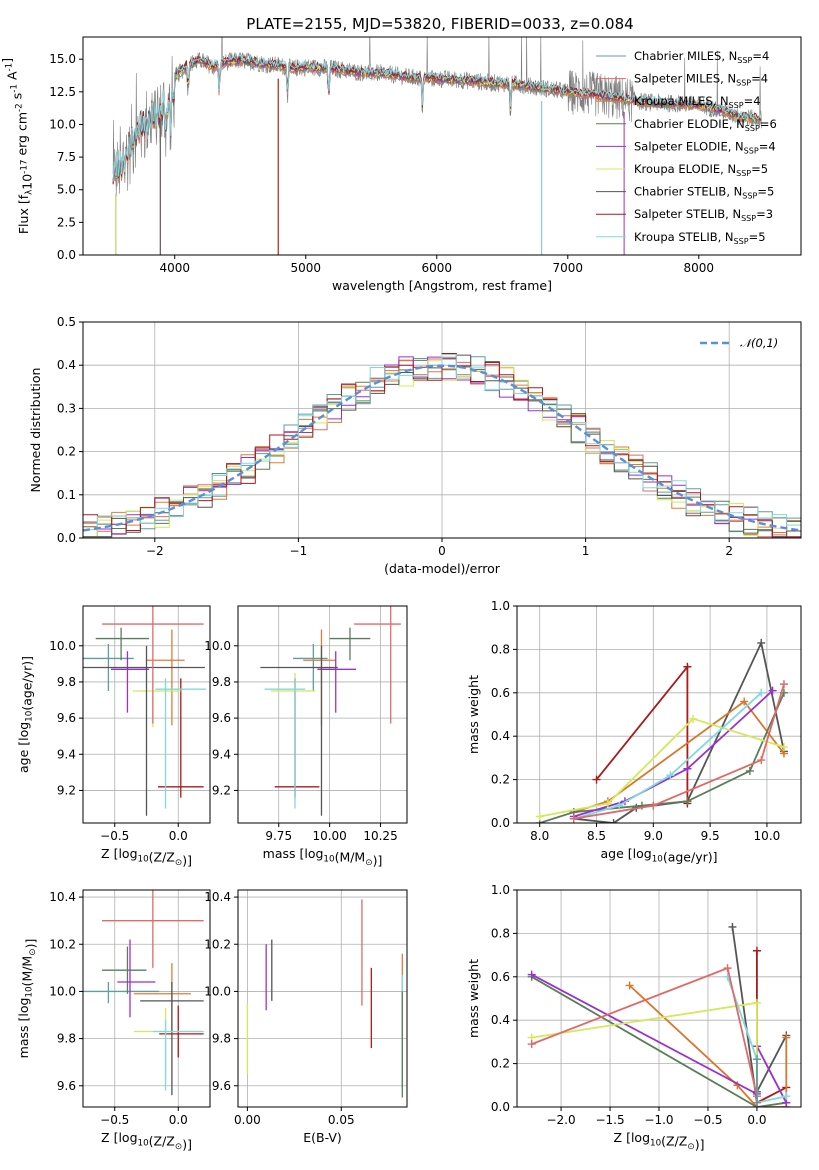 The height and width of the screenshot is (1170, 819). Describe the element at coordinates (500, 606) in the screenshot. I see `y-tick-label: 1.0` at that location.